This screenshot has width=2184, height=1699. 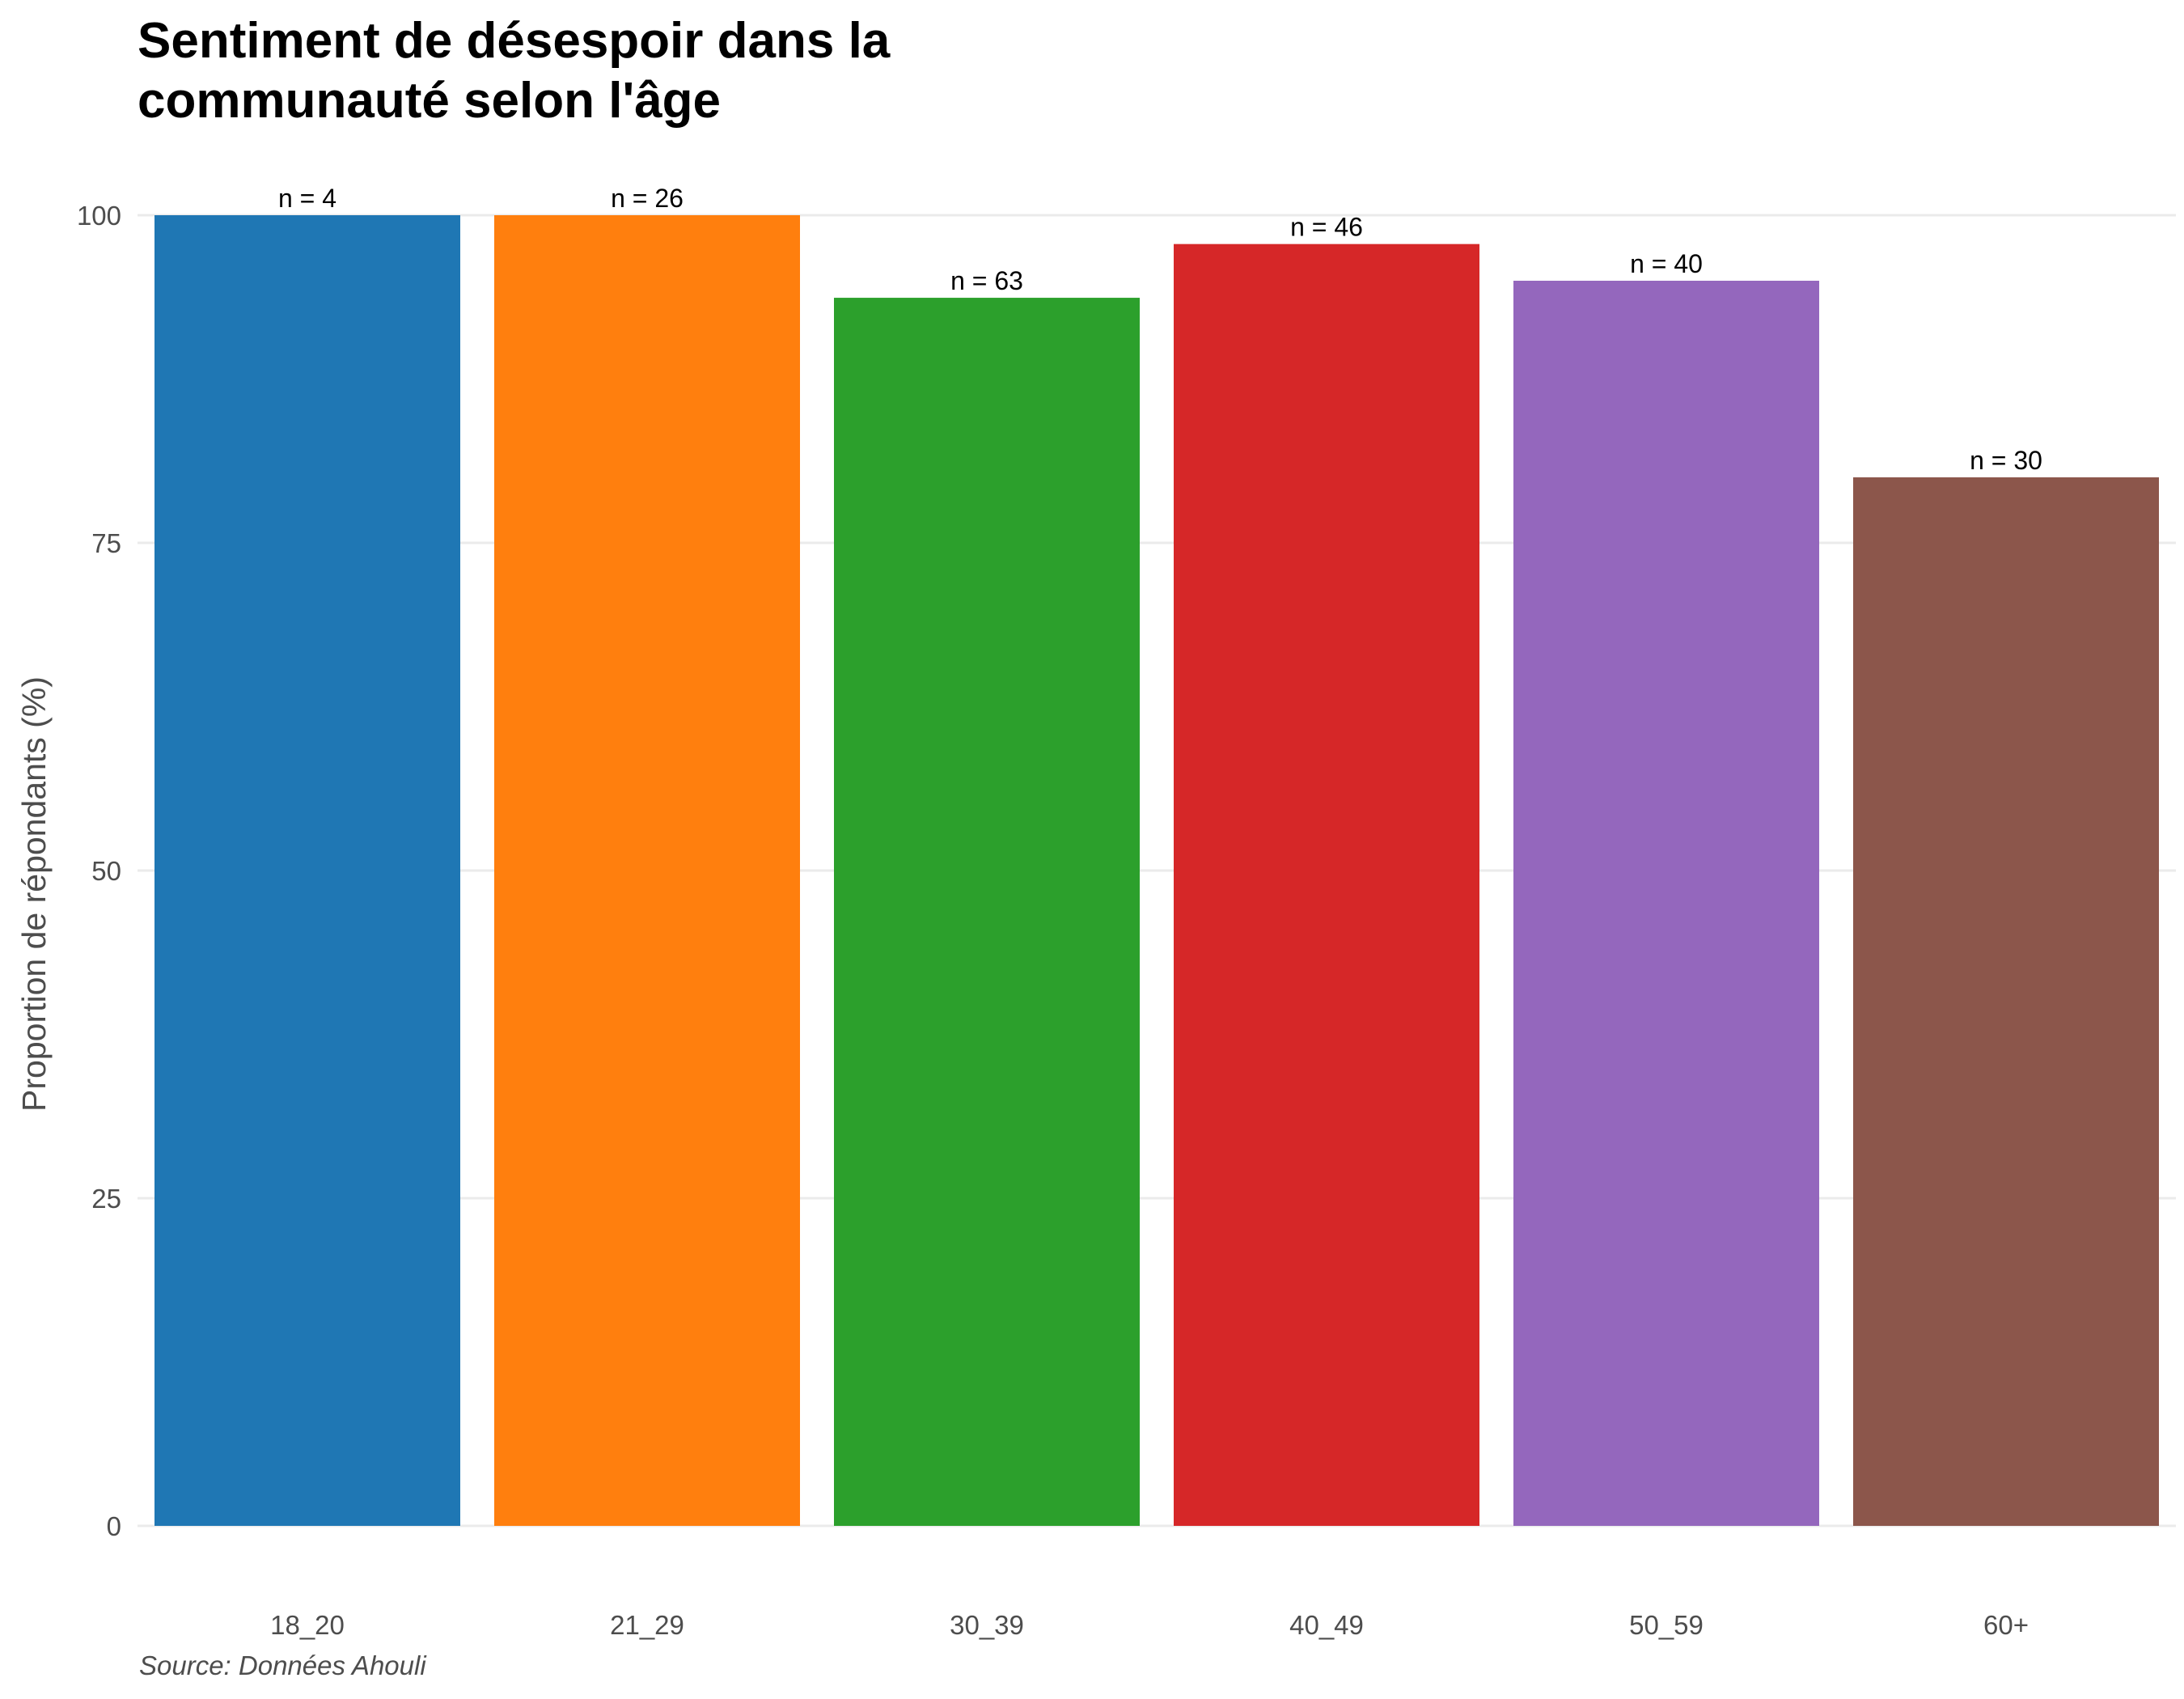 I want to click on chart-caption: Source: Données Ahouli, so click(x=282, y=1665).